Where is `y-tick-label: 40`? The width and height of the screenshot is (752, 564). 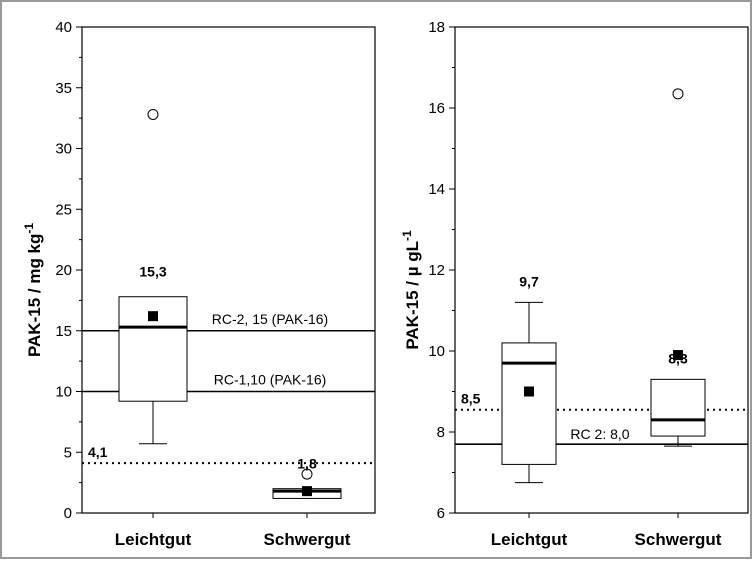
y-tick-label: 40 is located at coordinates (63, 27).